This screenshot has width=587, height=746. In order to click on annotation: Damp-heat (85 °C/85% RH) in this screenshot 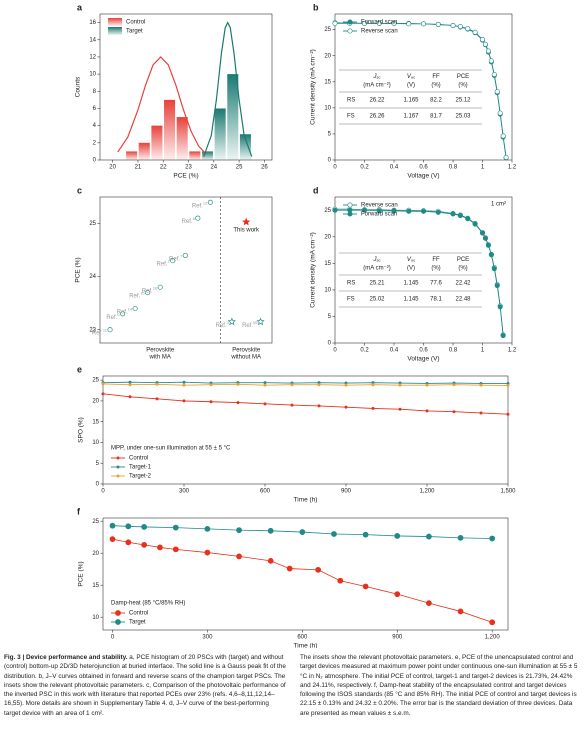, I will do `click(148, 604)`.